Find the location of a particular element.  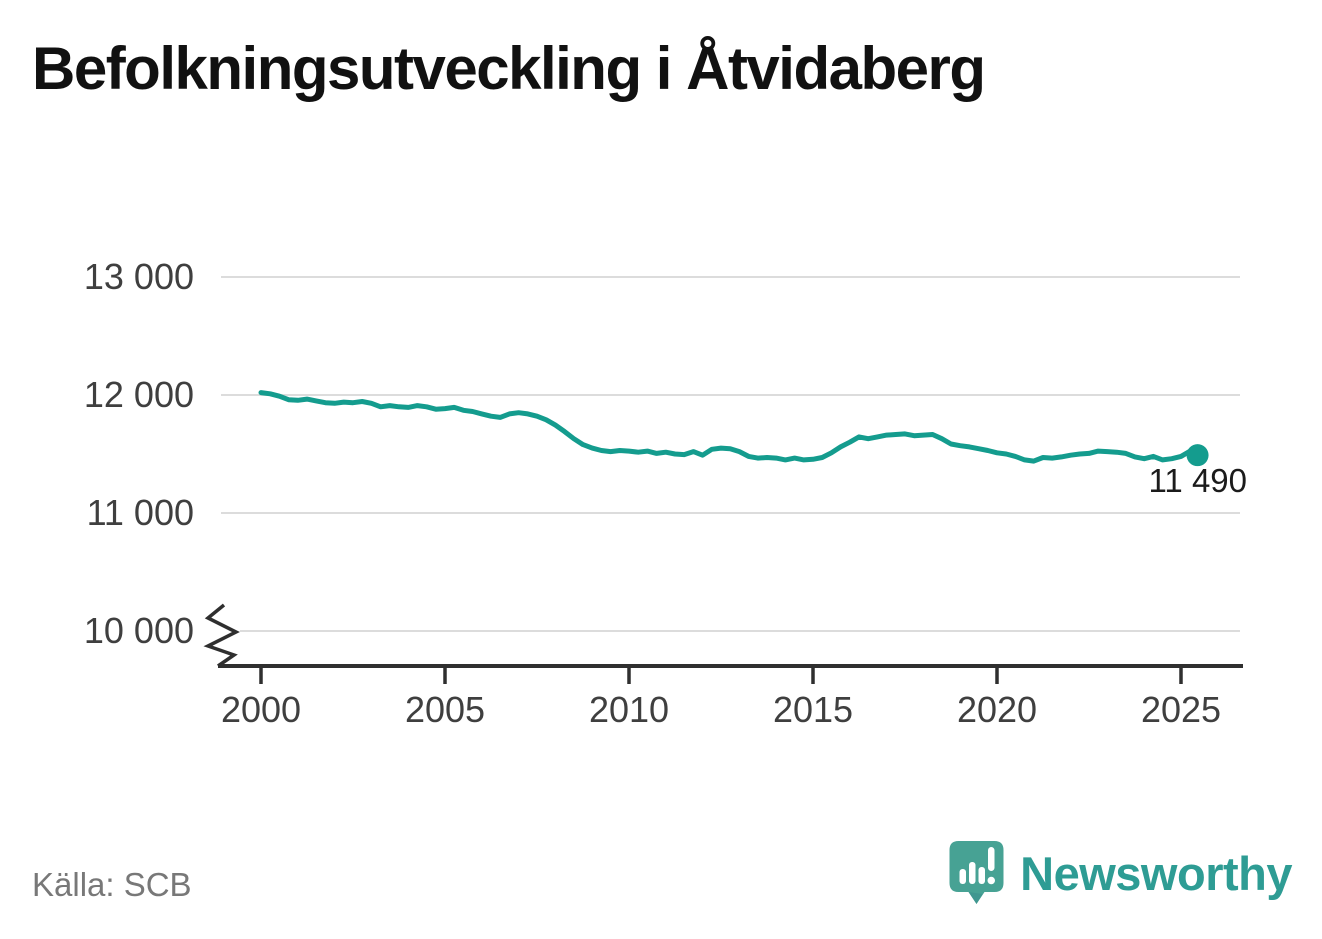

y-axis-tick-label: 12 000 is located at coordinates (139, 394).